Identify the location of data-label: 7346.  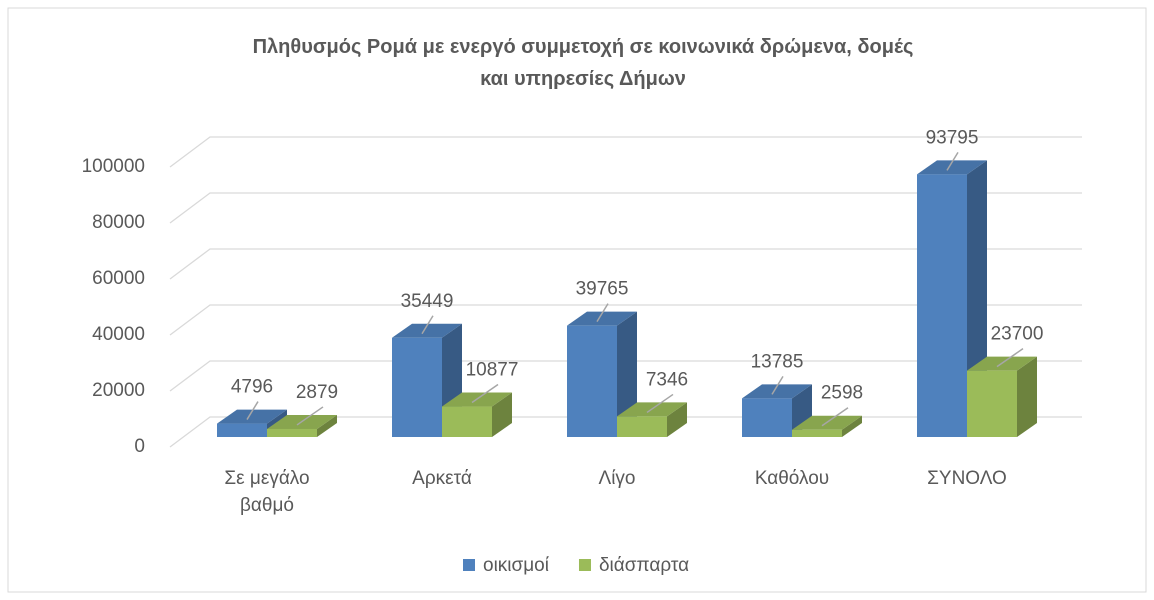
(667, 379).